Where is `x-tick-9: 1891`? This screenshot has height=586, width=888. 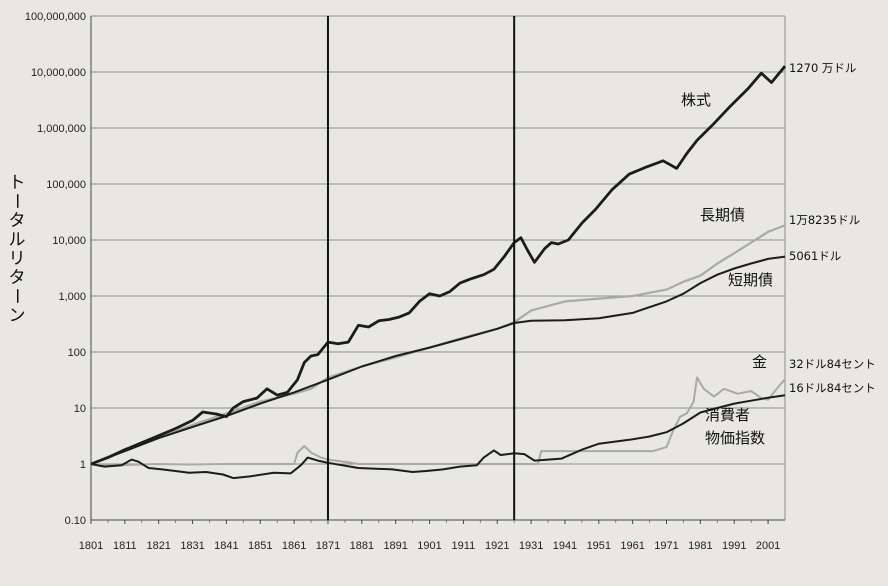 x-tick-9: 1891 is located at coordinates (395, 546).